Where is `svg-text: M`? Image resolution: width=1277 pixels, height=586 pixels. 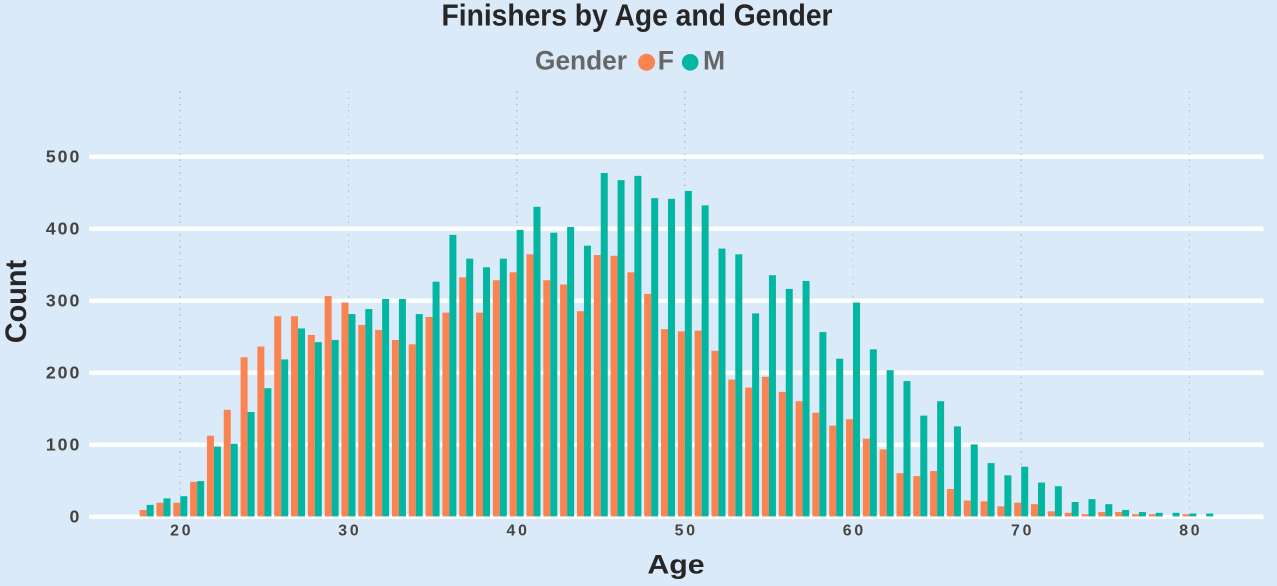 svg-text: M is located at coordinates (714, 60).